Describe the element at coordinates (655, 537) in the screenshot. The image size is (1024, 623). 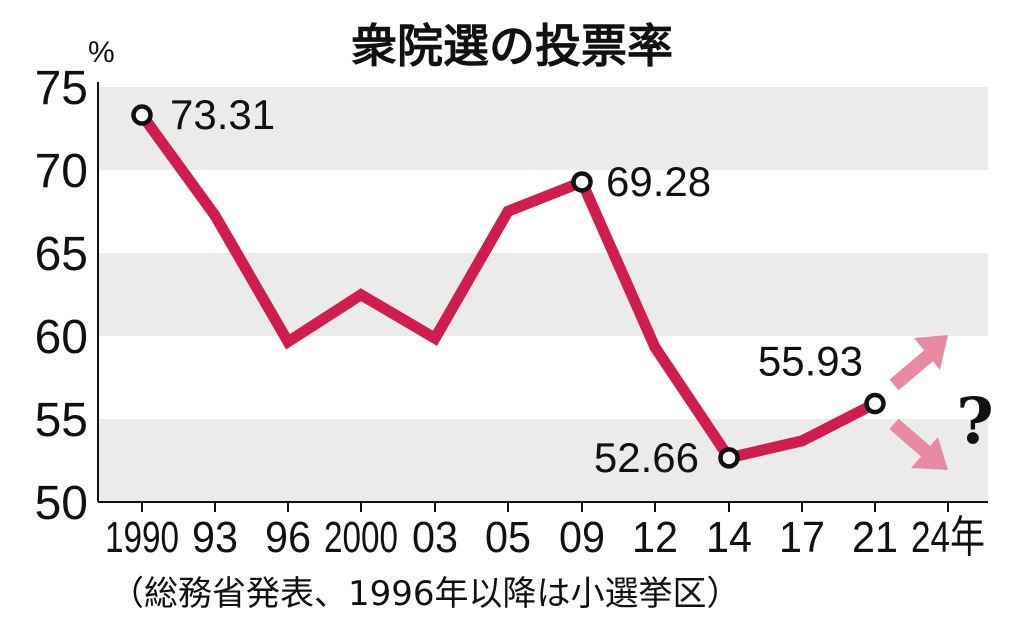
I see `x-tick-label: 12` at that location.